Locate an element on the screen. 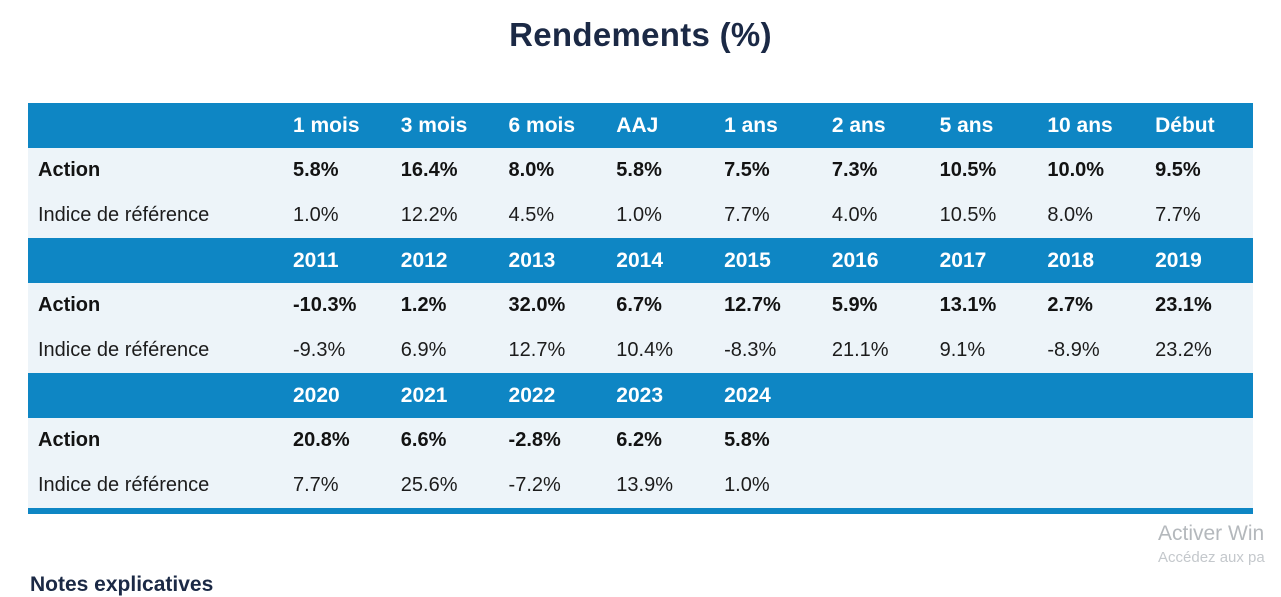 This screenshot has height=597, width=1281. table-cell: 4.5% is located at coordinates (552, 215).